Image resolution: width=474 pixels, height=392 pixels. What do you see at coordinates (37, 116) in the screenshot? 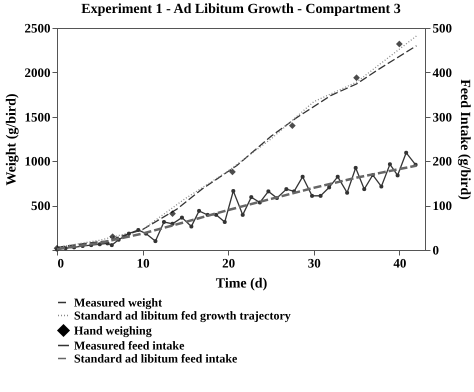
I see `y-tick-label: 1500` at bounding box center [37, 116].